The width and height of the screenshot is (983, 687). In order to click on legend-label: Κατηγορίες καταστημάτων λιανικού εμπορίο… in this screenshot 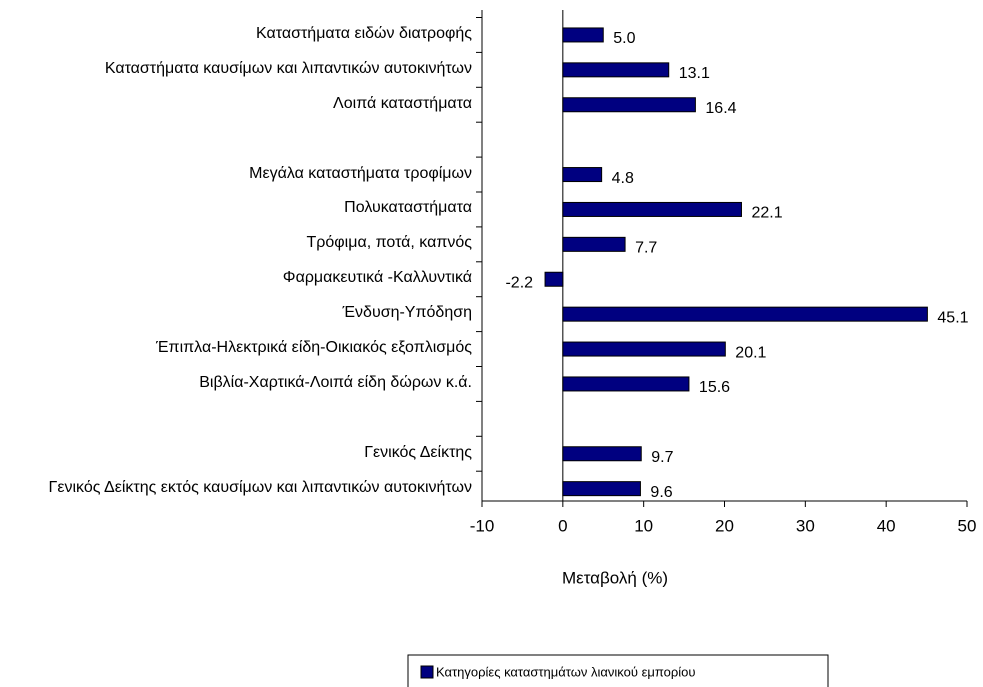, I will do `click(566, 671)`.